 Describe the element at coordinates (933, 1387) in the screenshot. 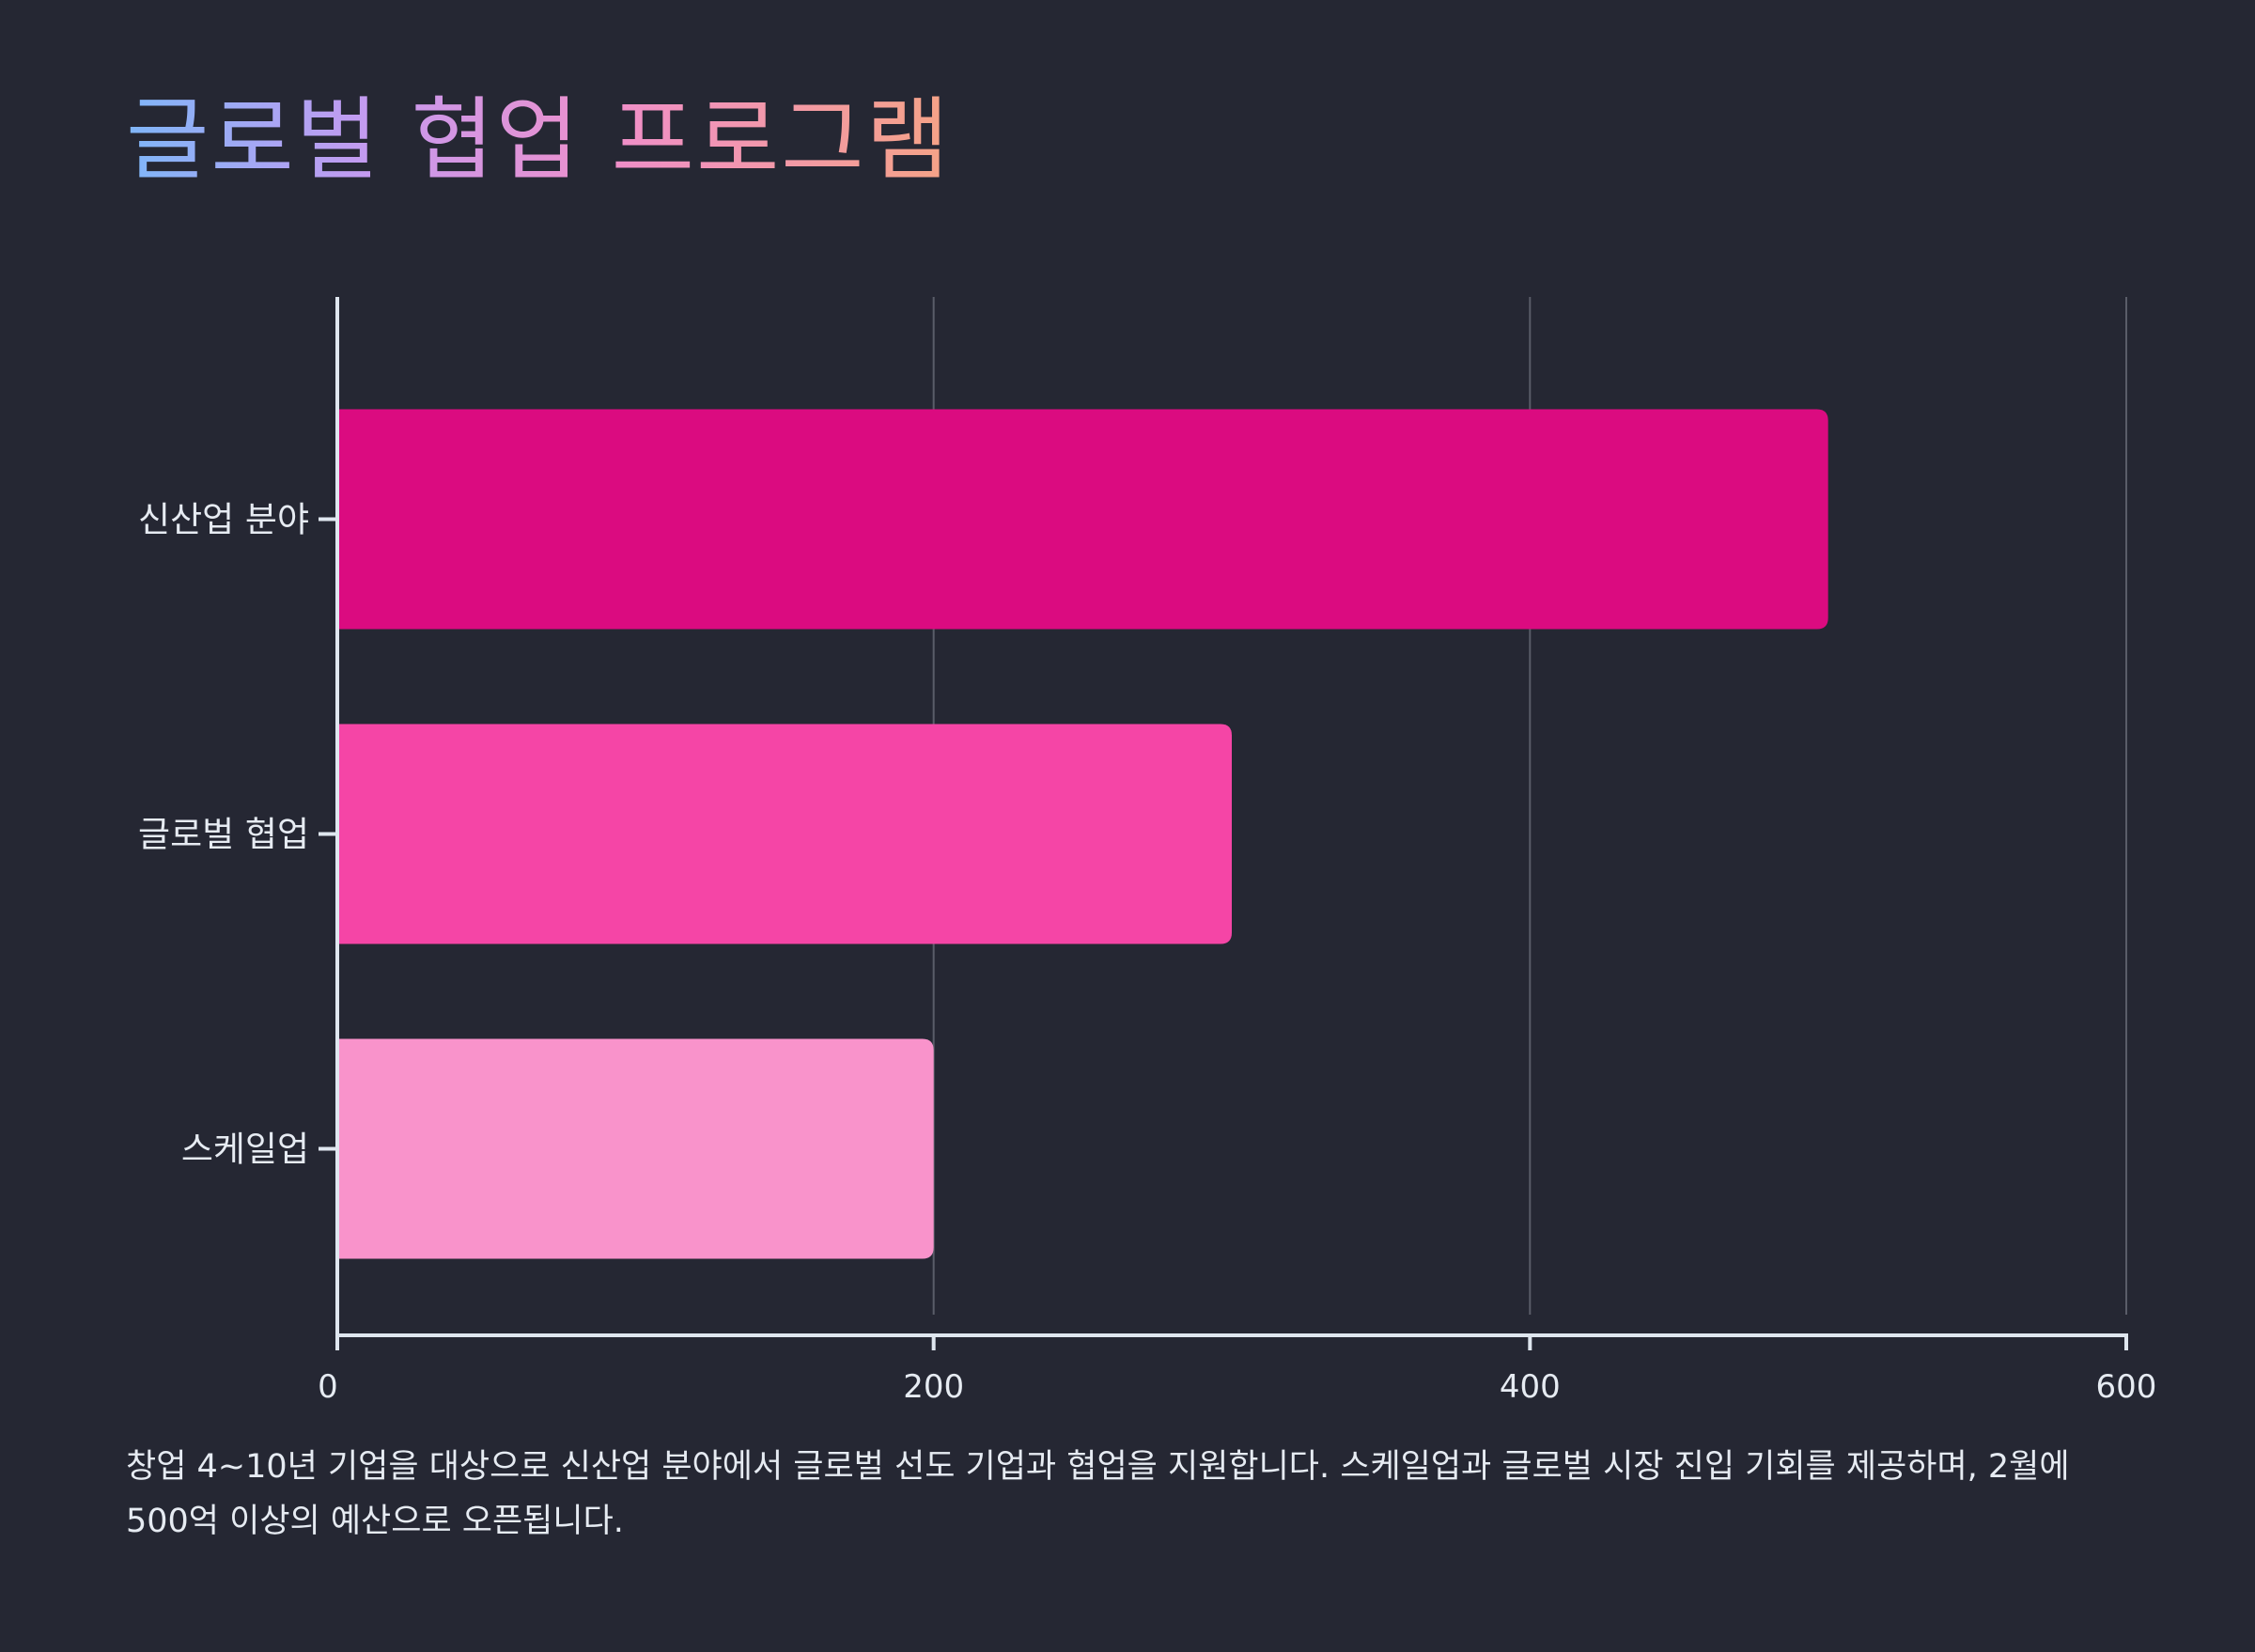

I see `x-tick-label: 200` at that location.